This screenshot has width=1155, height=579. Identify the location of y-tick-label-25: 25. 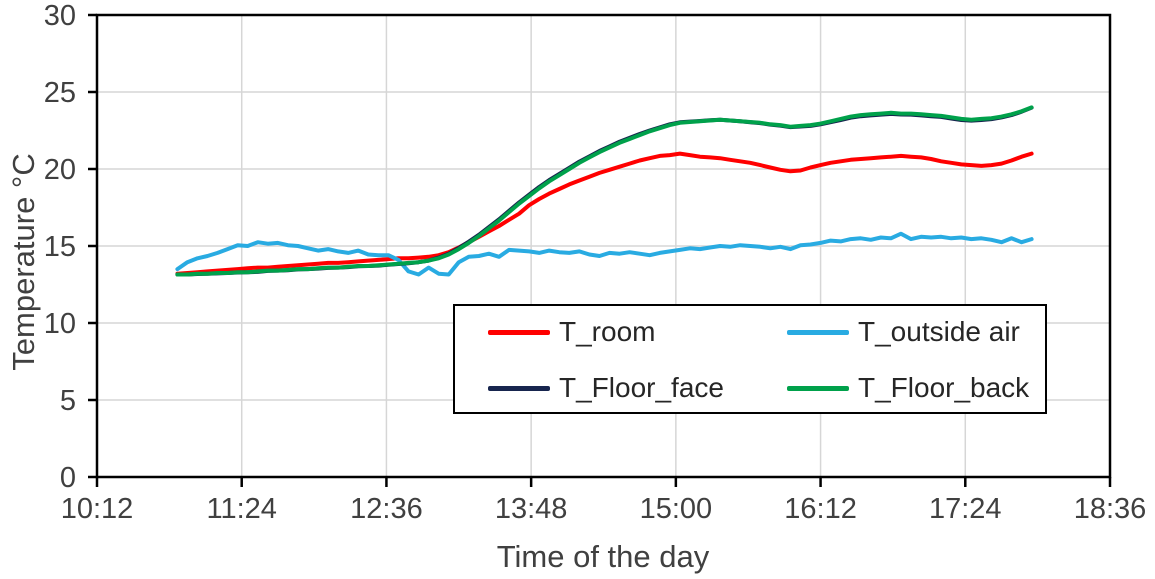
(60, 93).